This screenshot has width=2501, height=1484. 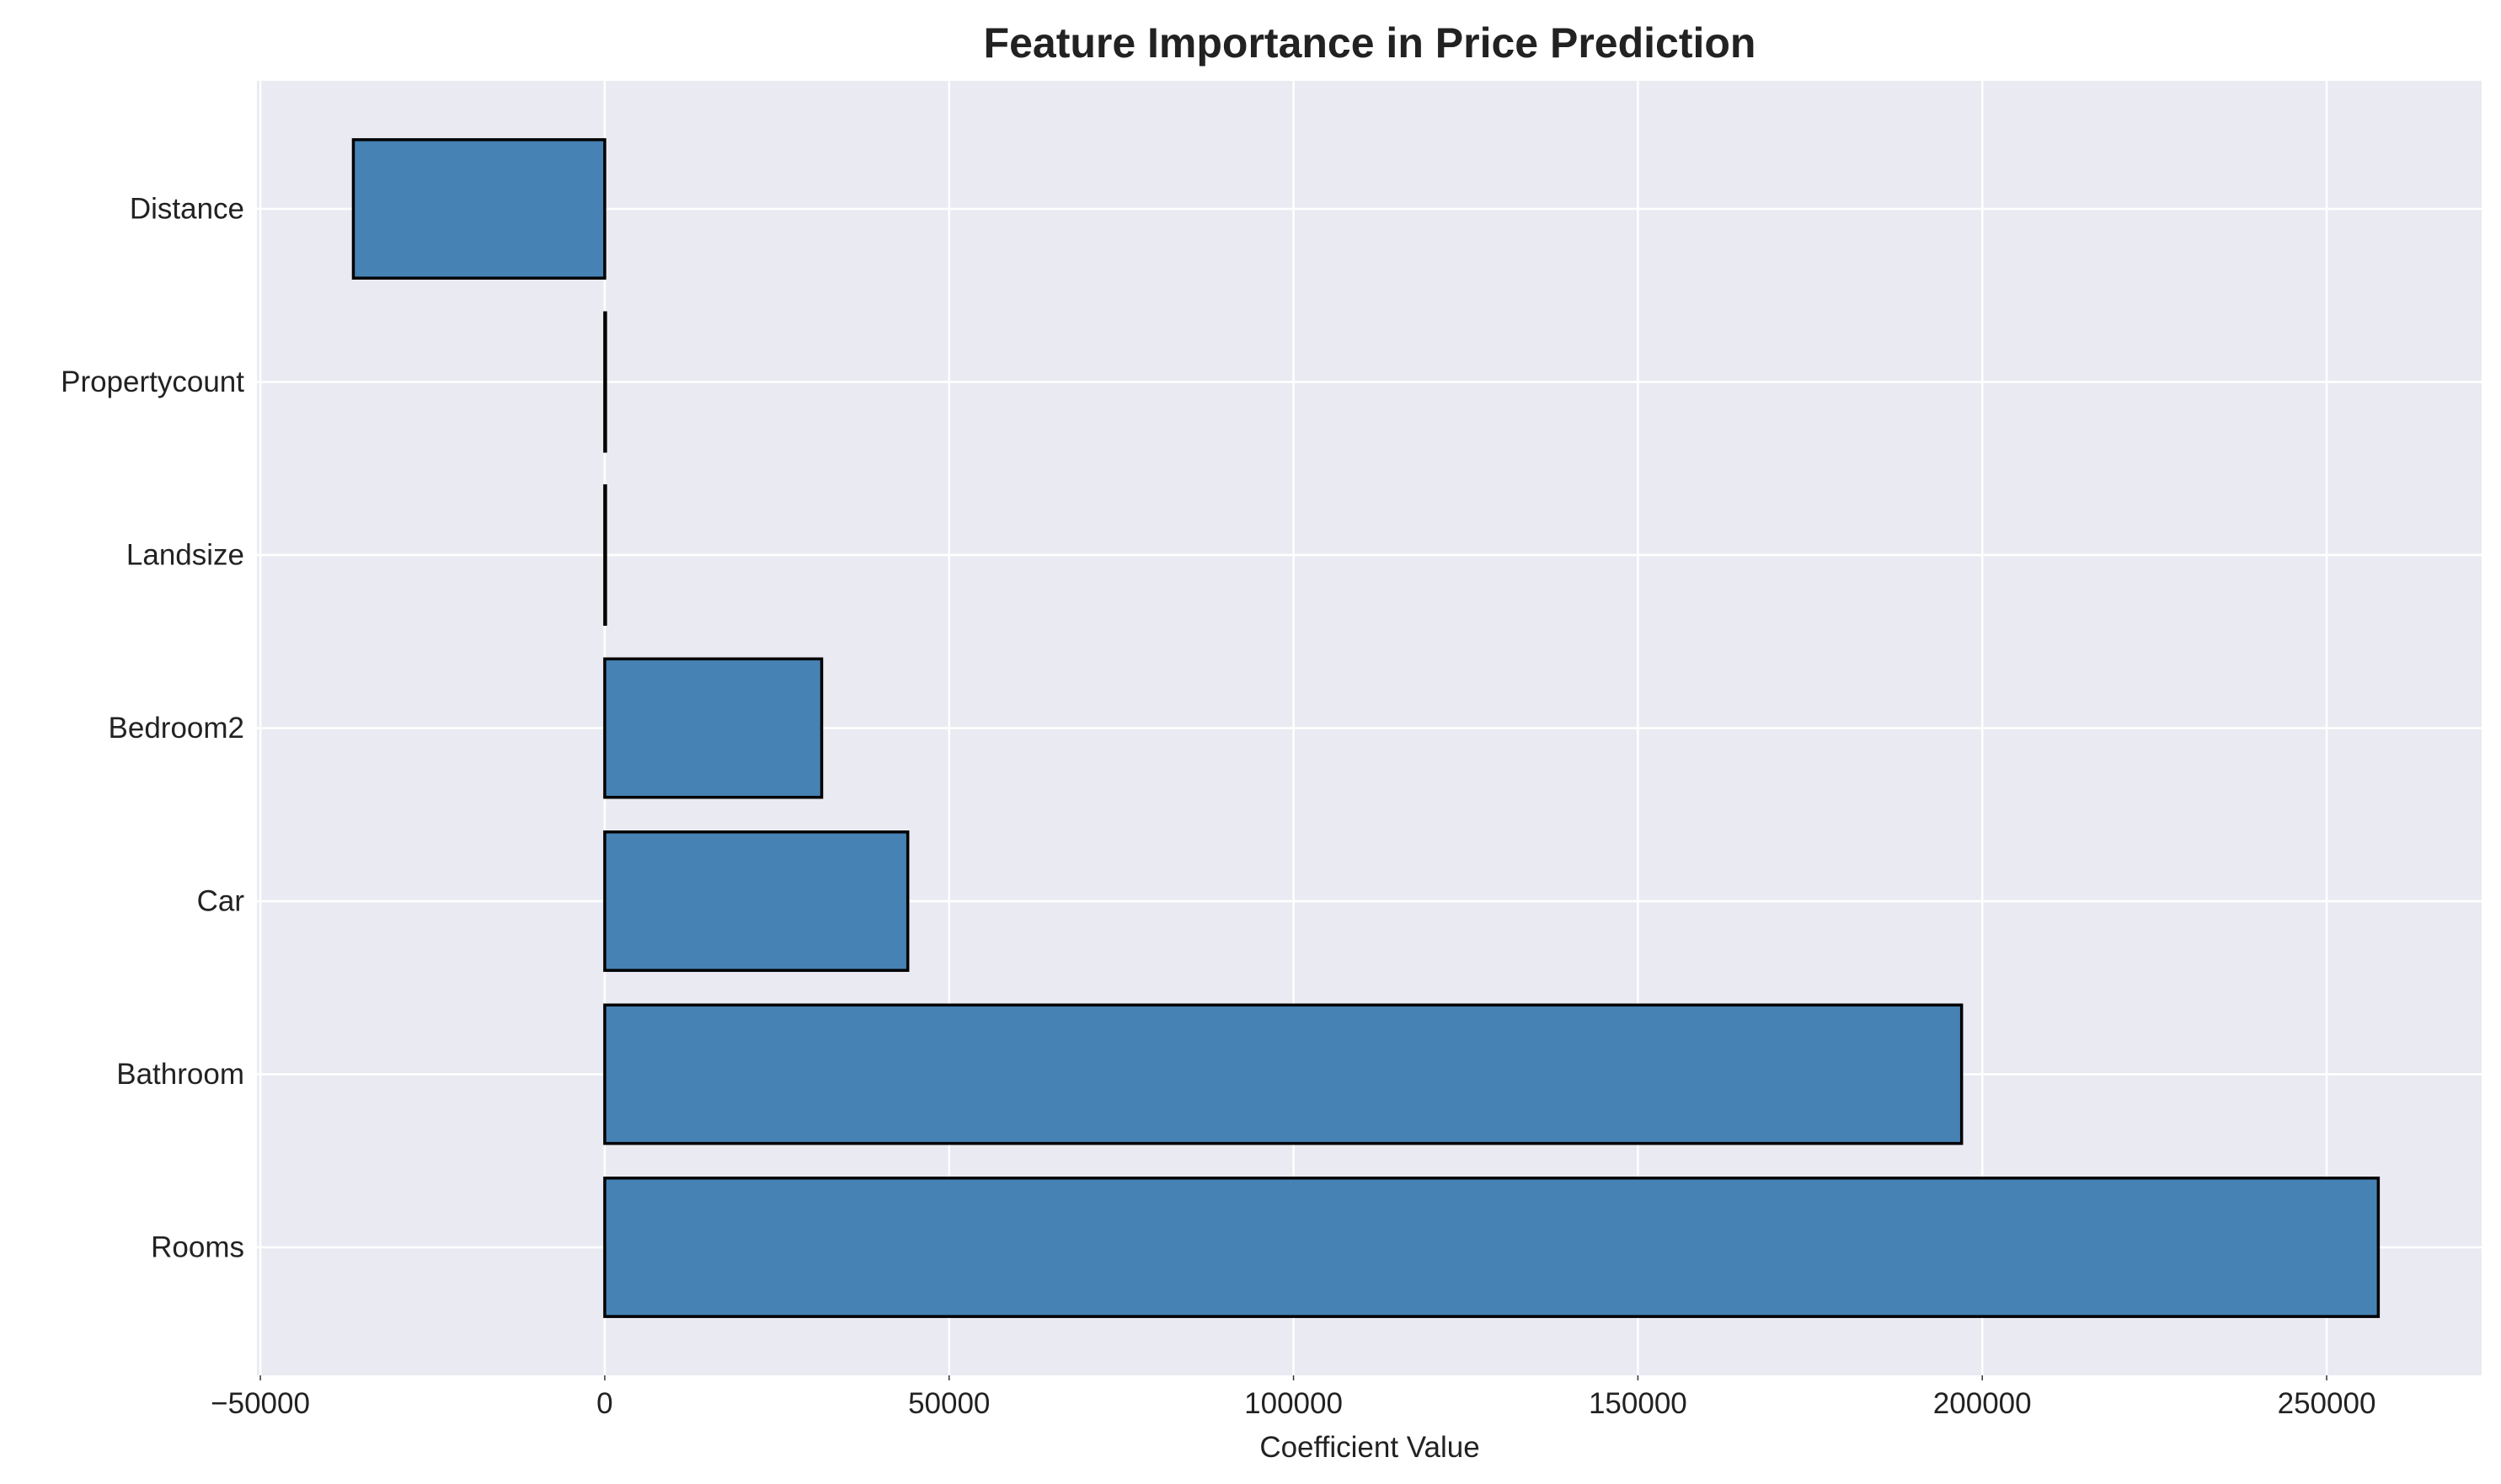 What do you see at coordinates (152, 382) in the screenshot?
I see `y-tick-label: Propertycount` at bounding box center [152, 382].